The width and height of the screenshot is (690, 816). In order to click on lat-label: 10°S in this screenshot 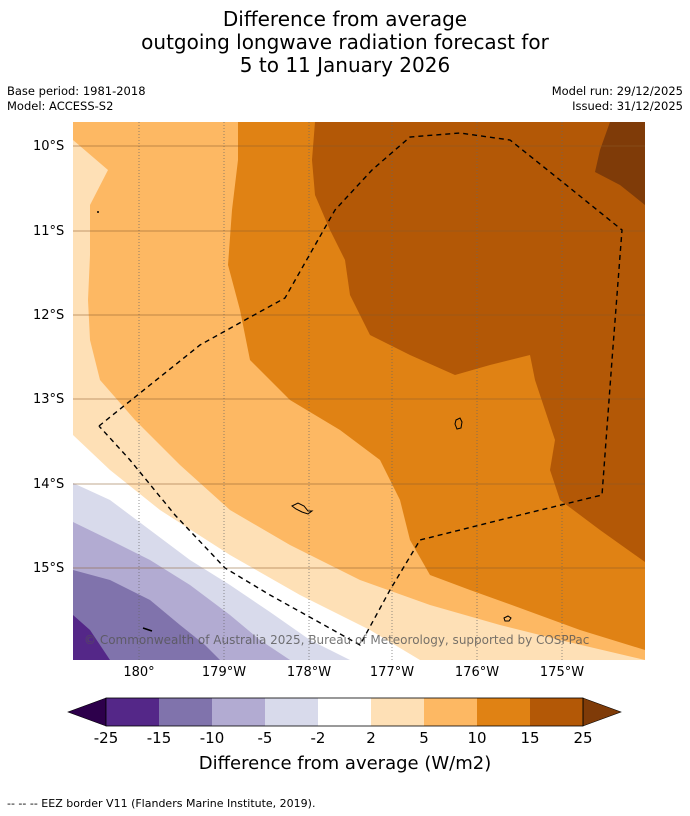, I will do `click(49, 146)`.